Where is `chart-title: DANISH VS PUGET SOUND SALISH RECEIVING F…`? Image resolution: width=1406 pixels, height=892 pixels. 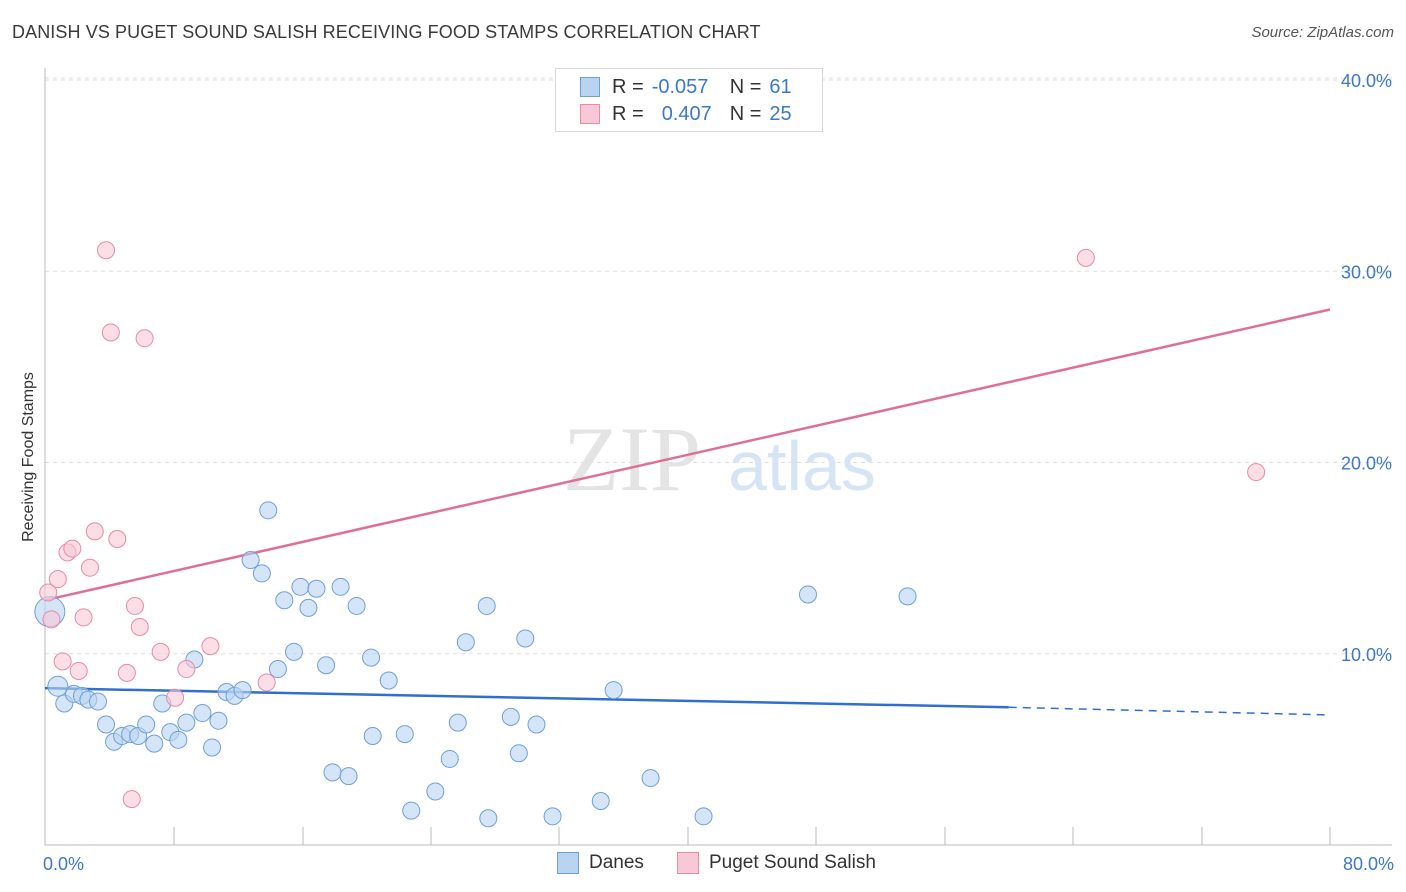
chart-title: DANISH VS PUGET SOUND SALISH RECEIVING F… is located at coordinates (386, 32).